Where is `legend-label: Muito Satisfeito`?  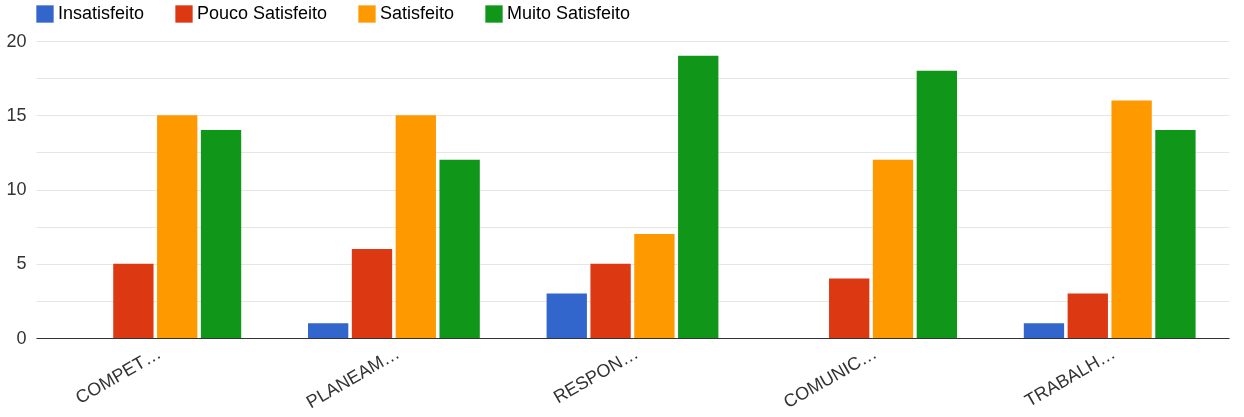 legend-label: Muito Satisfeito is located at coordinates (569, 13).